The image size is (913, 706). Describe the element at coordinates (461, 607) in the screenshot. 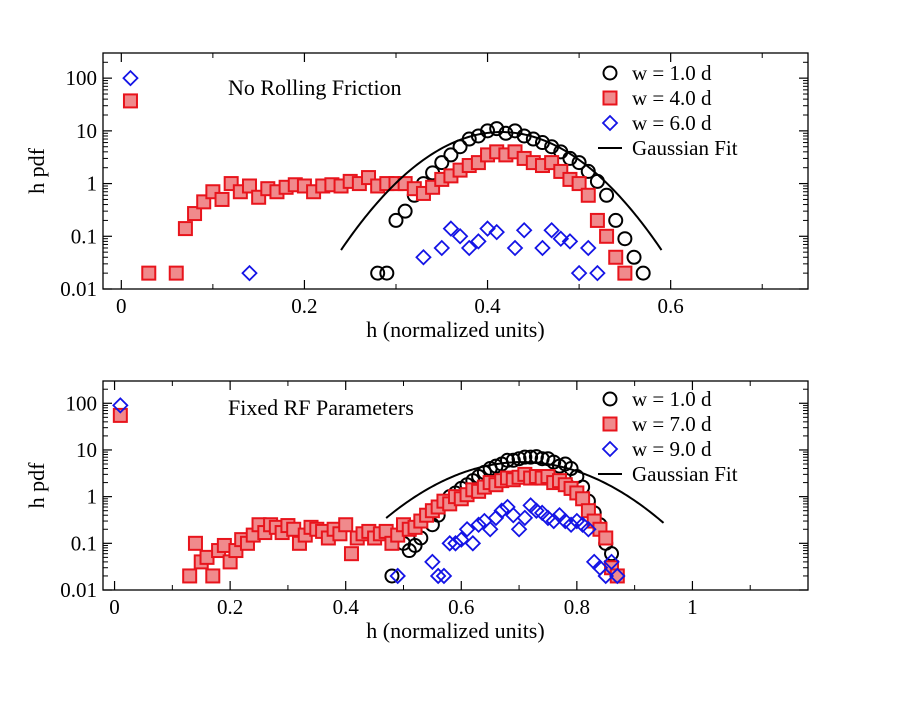

I see `x-tick-label: 0.6` at that location.